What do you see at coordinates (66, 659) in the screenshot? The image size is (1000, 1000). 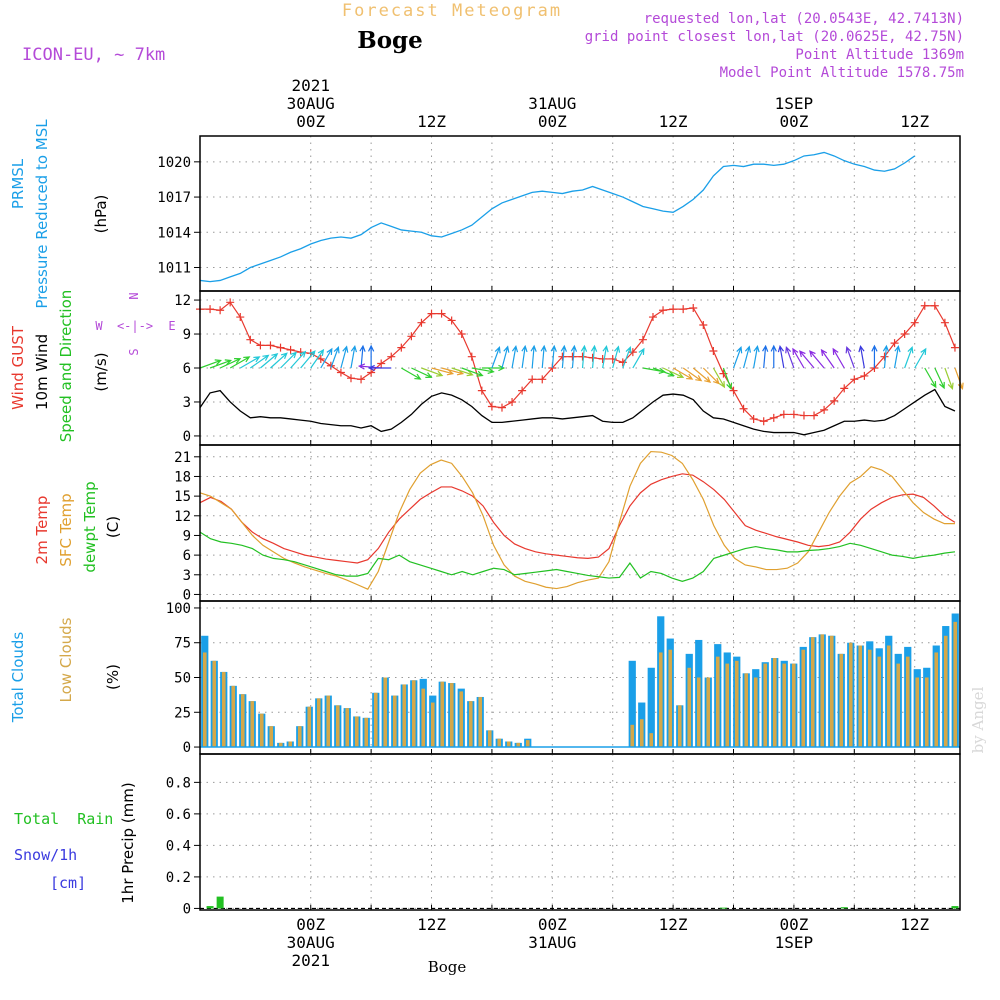 I see `low-clouds-label: Low Clouds` at bounding box center [66, 659].